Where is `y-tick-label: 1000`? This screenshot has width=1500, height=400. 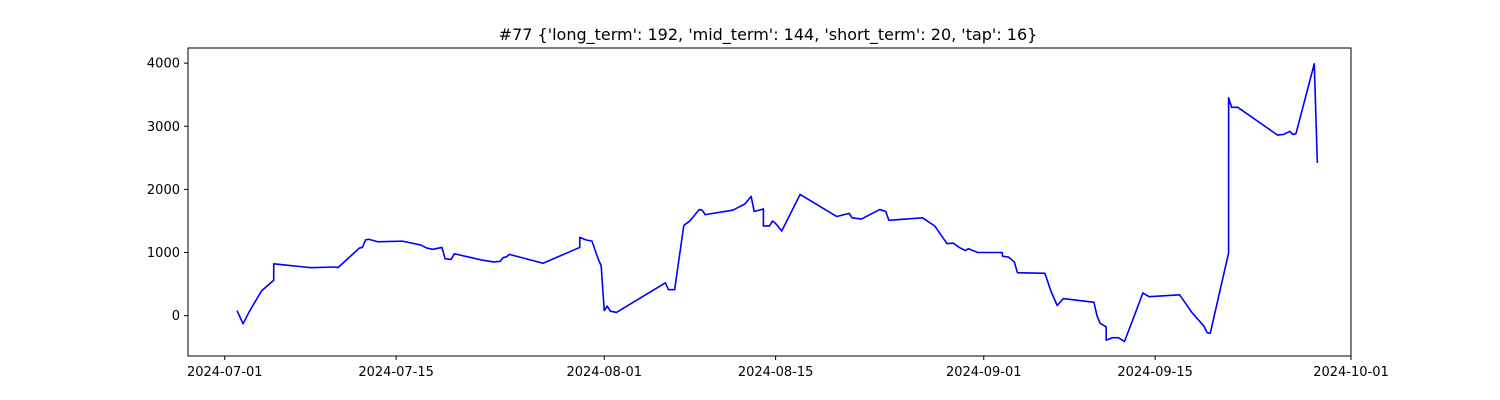 y-tick-label: 1000 is located at coordinates (163, 253).